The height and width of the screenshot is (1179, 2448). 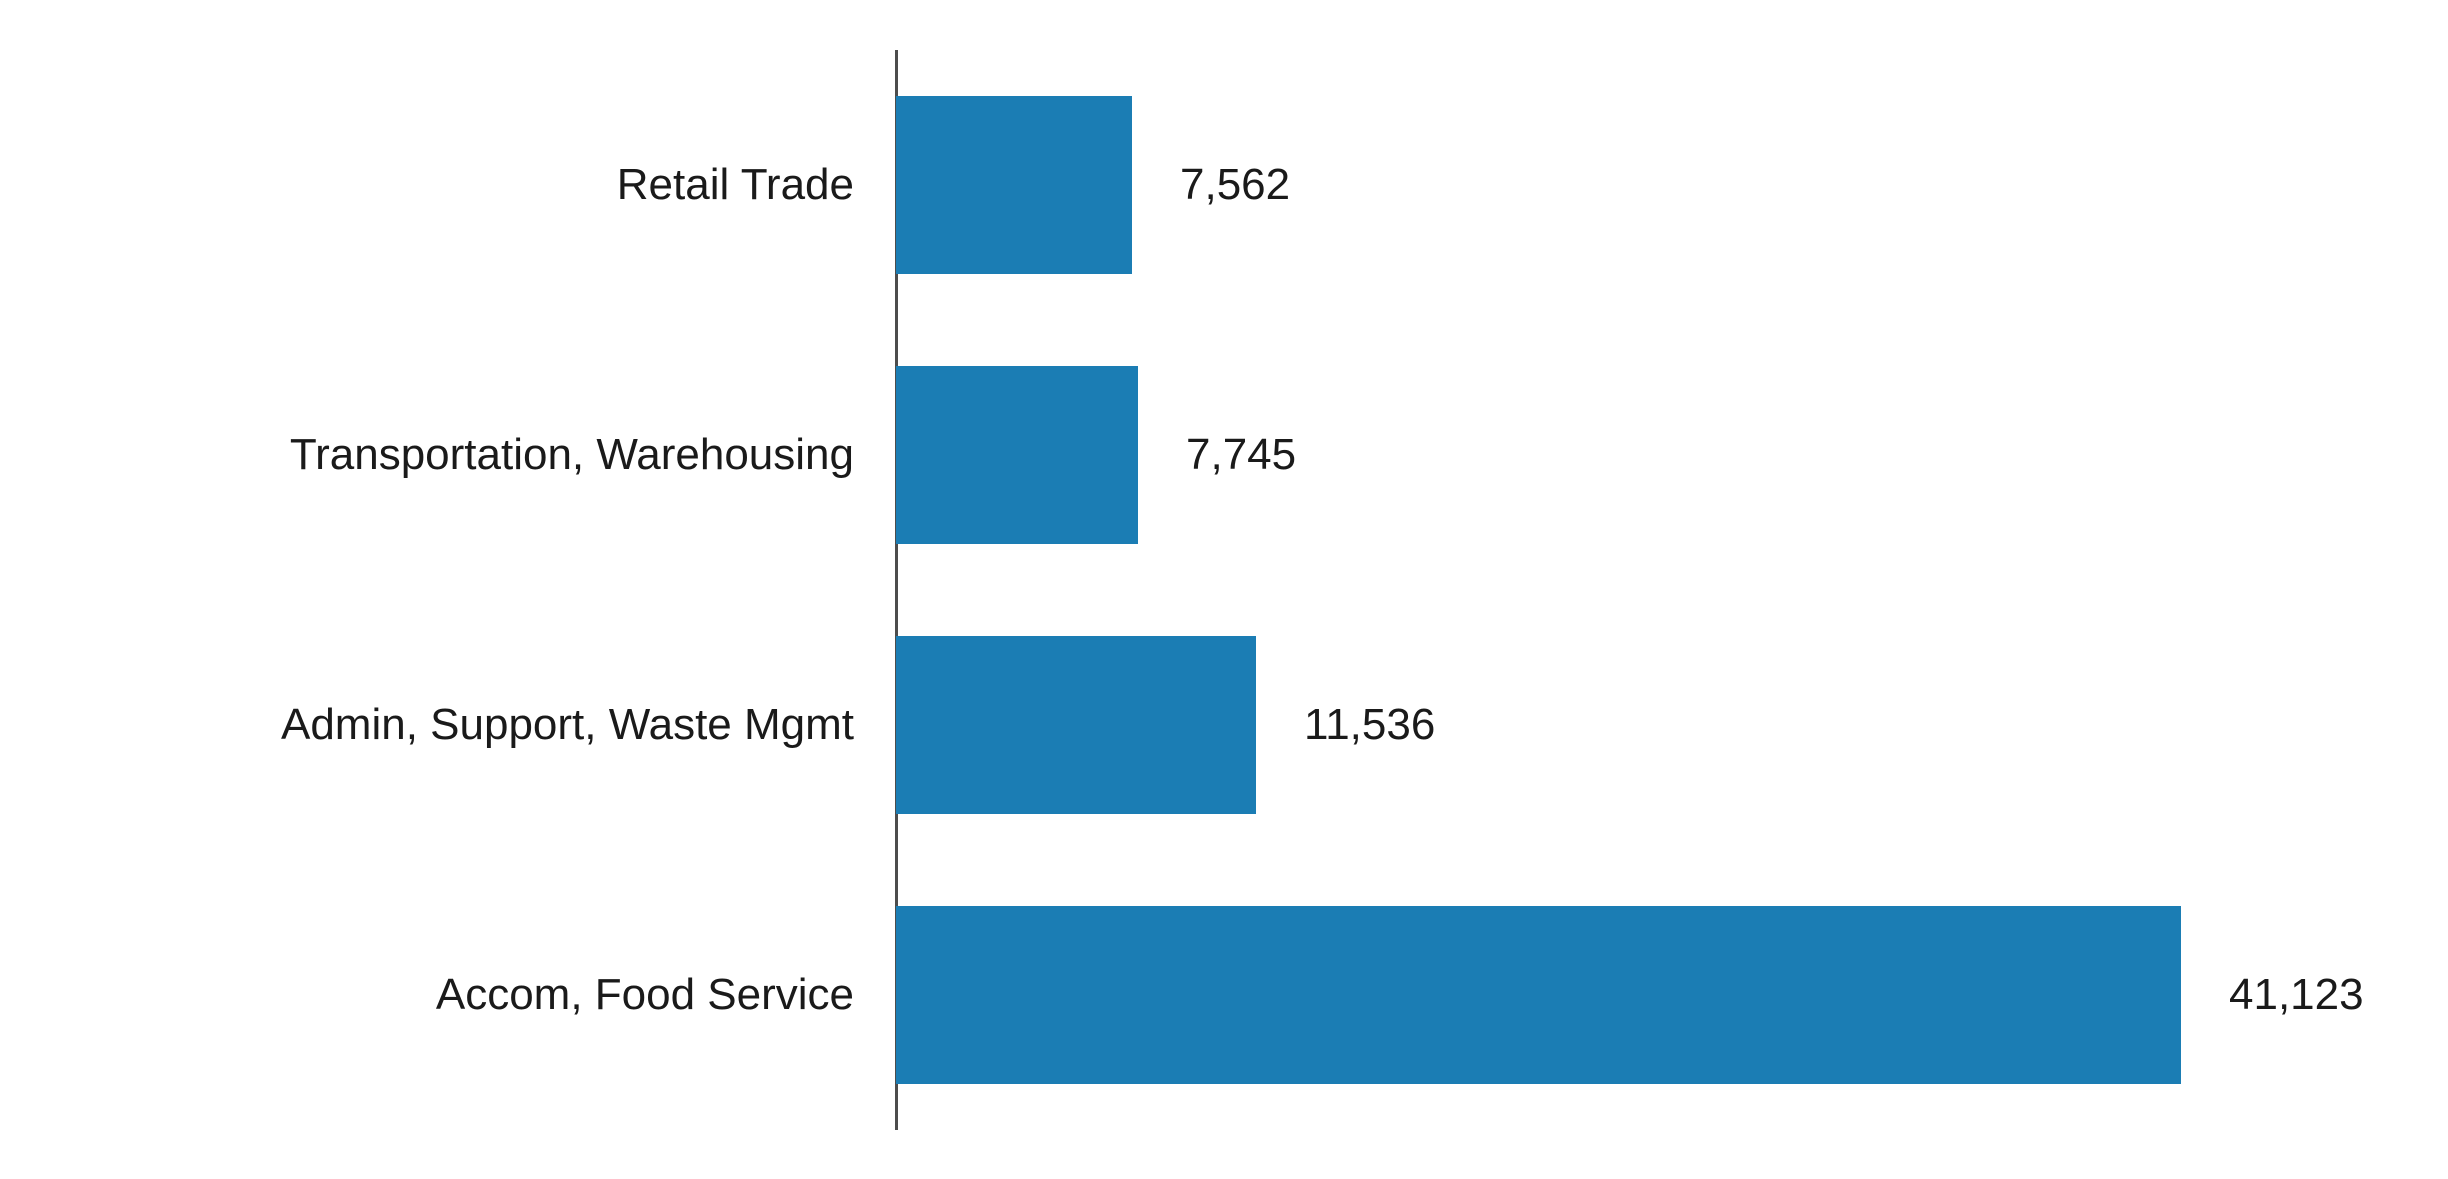 I want to click on bar-area: 11,536, so click(x=1672, y=725).